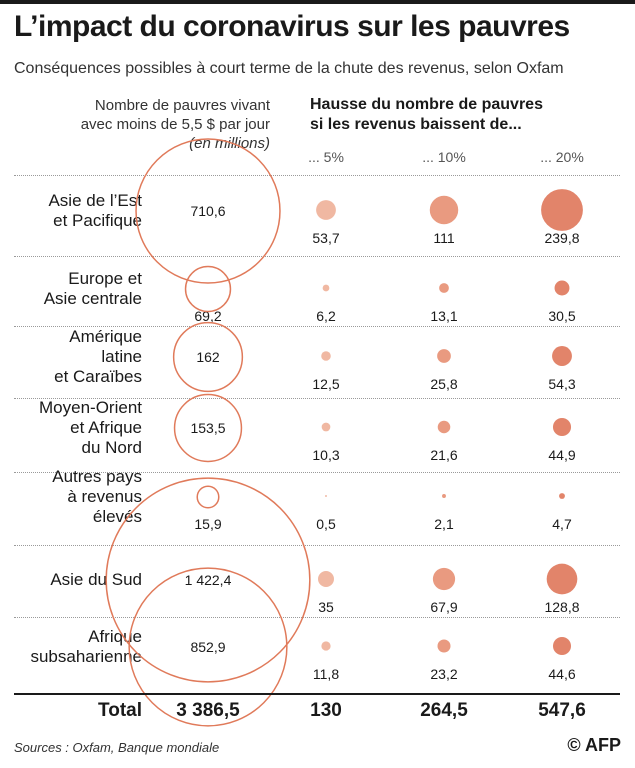 The image size is (635, 768). Describe the element at coordinates (326, 455) in the screenshot. I see `increase-value-label: 10,3` at that location.